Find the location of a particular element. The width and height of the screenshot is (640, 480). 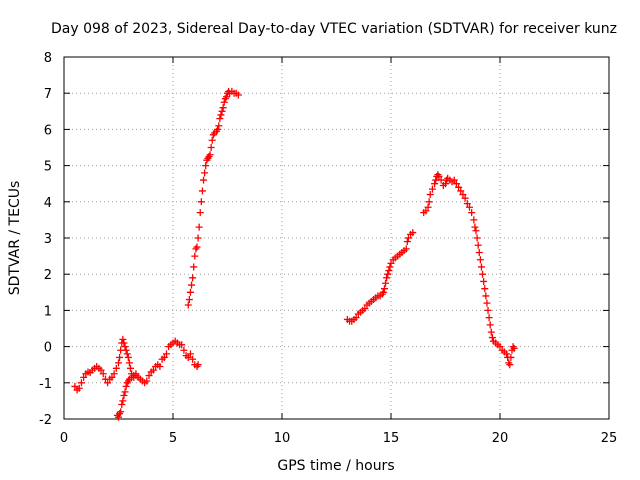

y-tick-label-5: 3 is located at coordinates (48, 239).